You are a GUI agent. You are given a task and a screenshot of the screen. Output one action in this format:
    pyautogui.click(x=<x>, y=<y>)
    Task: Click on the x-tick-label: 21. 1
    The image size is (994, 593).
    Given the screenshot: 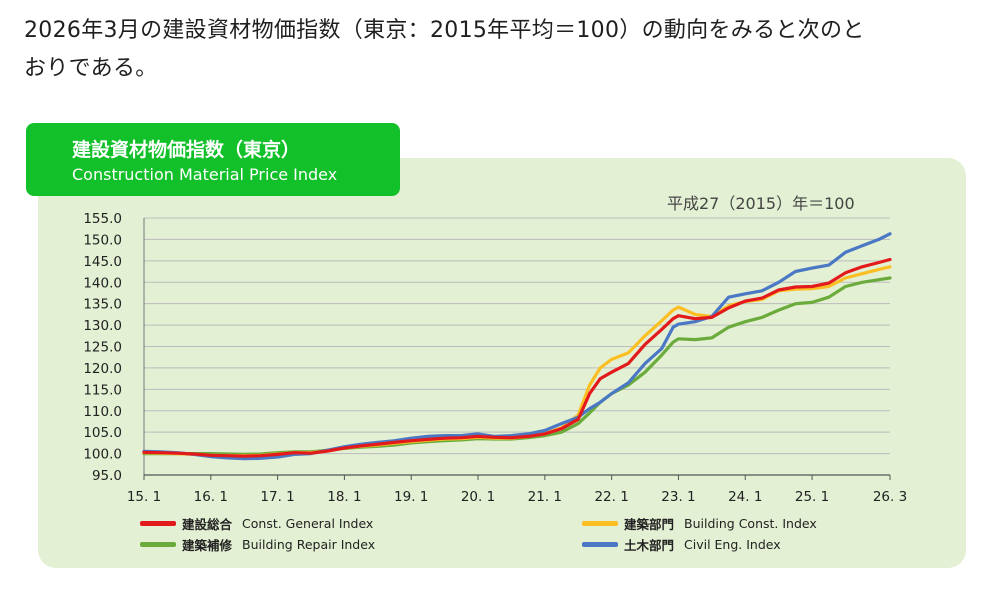 What is the action you would take?
    pyautogui.click(x=545, y=497)
    